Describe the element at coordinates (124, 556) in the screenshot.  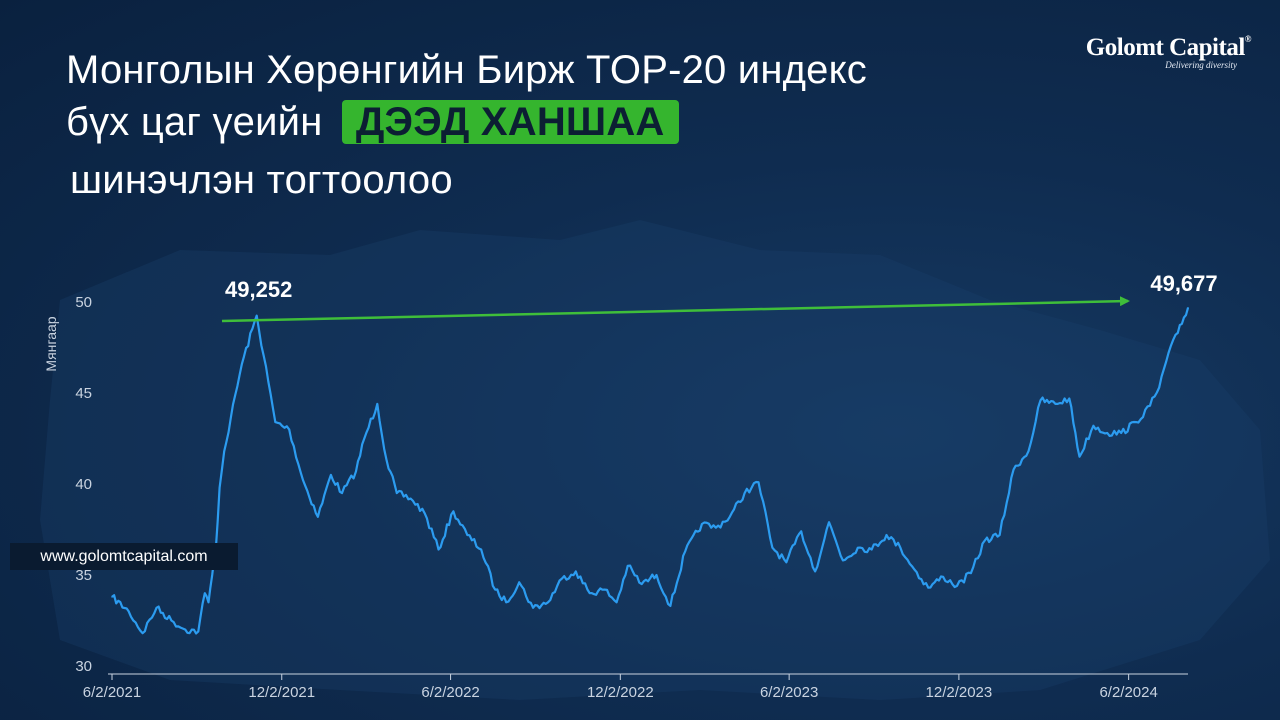
I see `website-url: www.golomtcapital.com` at that location.